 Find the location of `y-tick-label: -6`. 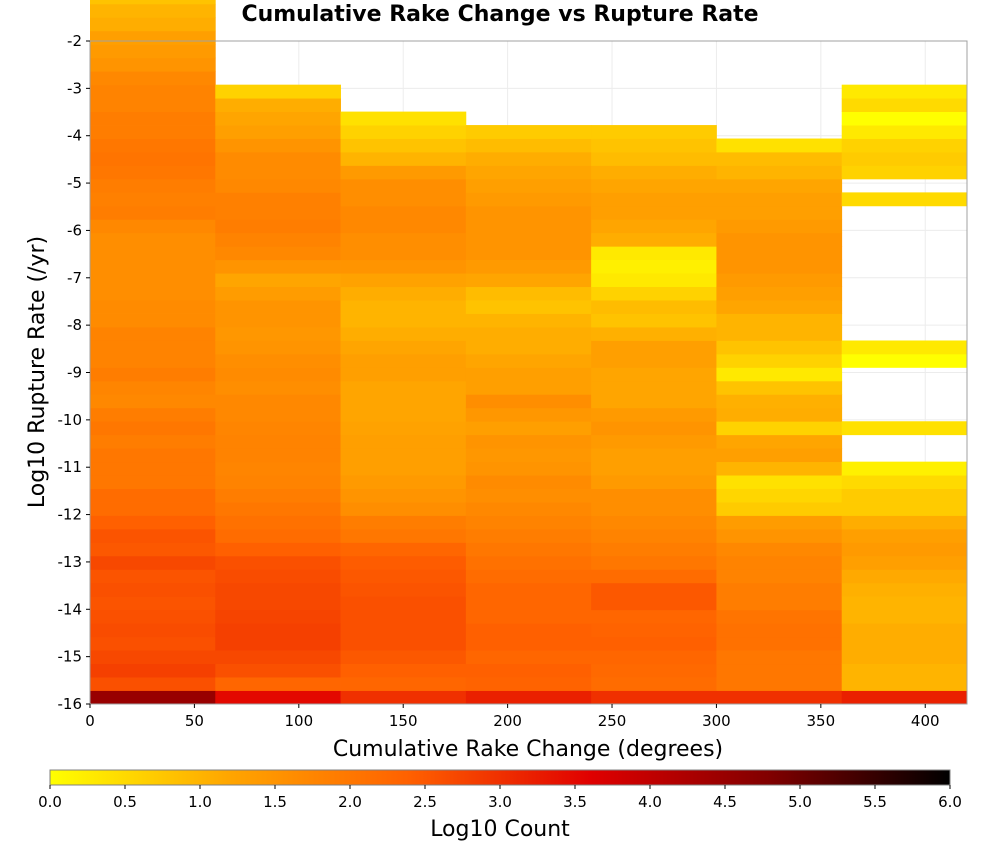

y-tick-label: -6 is located at coordinates (74, 230).